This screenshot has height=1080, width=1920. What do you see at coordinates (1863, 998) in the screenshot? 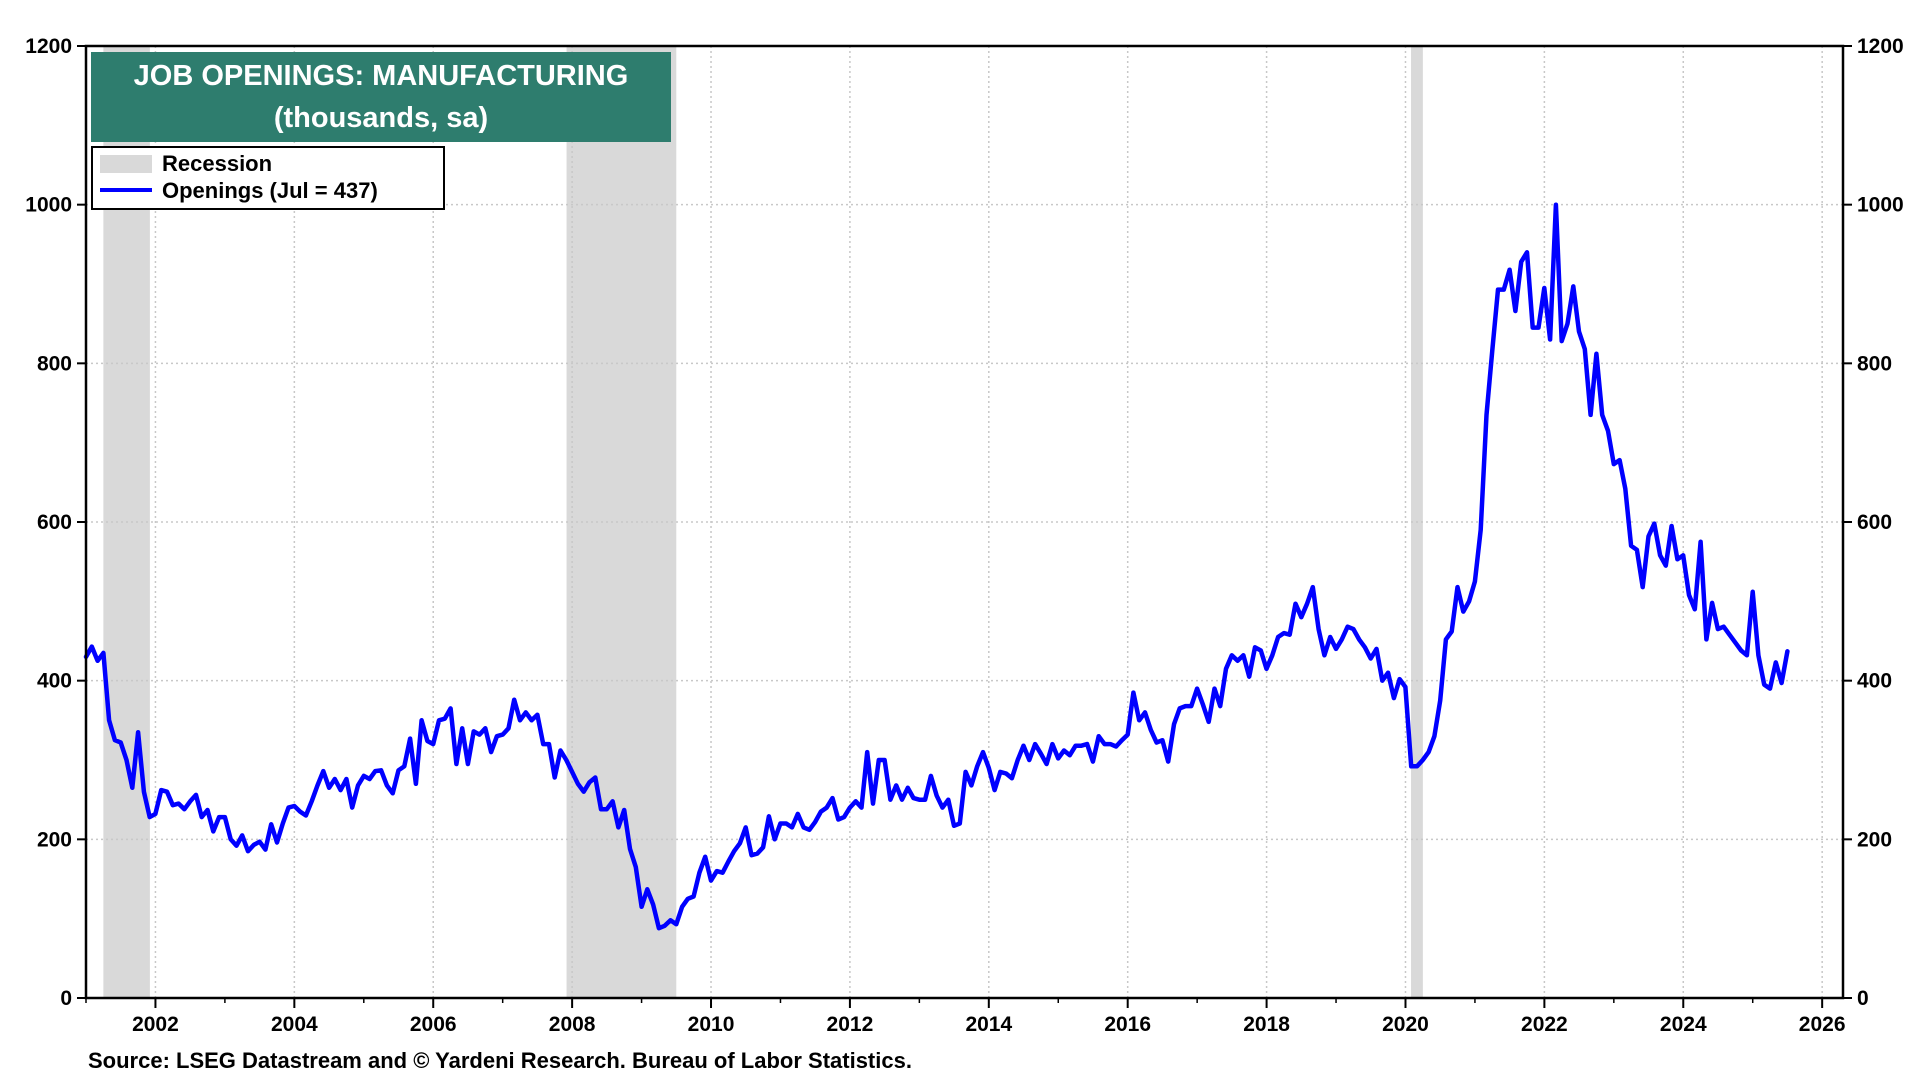
I see `y-tick-label-right-0: 0` at bounding box center [1863, 998].